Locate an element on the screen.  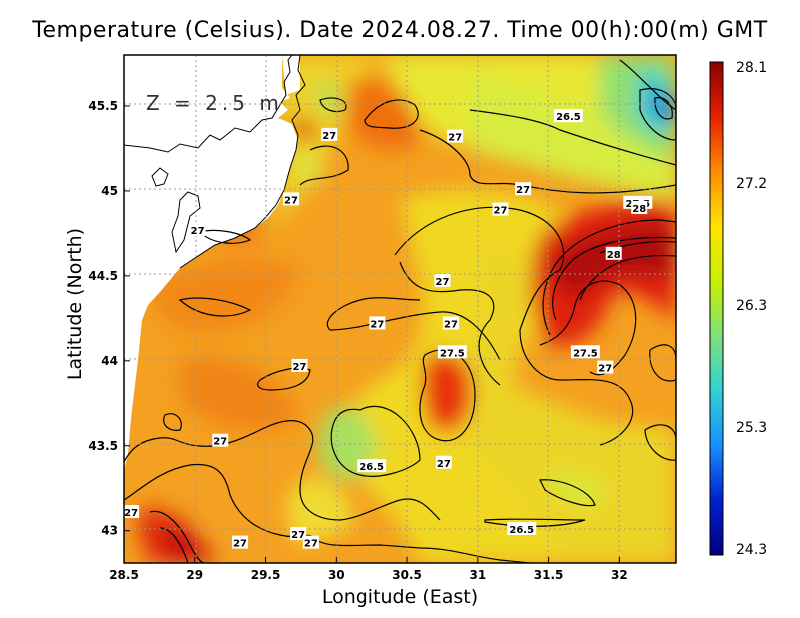
x-tick-label: 28.5 is located at coordinates (124, 575).